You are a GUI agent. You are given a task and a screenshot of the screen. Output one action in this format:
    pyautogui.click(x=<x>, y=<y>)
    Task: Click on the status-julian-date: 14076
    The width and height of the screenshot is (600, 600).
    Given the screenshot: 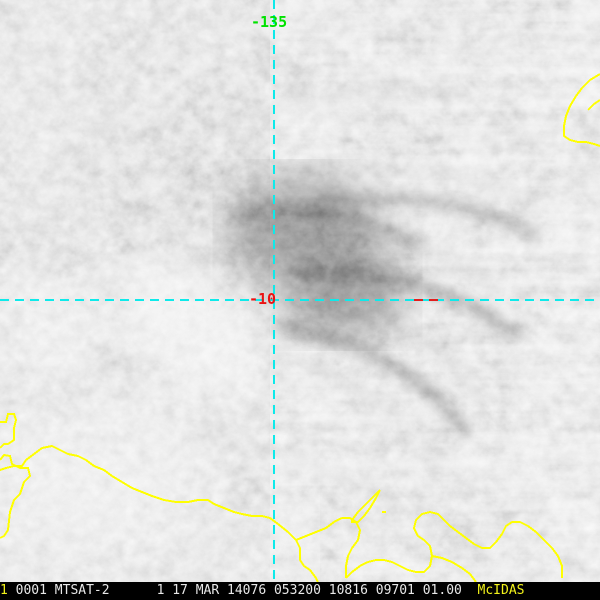 What is the action you would take?
    pyautogui.click(x=247, y=590)
    